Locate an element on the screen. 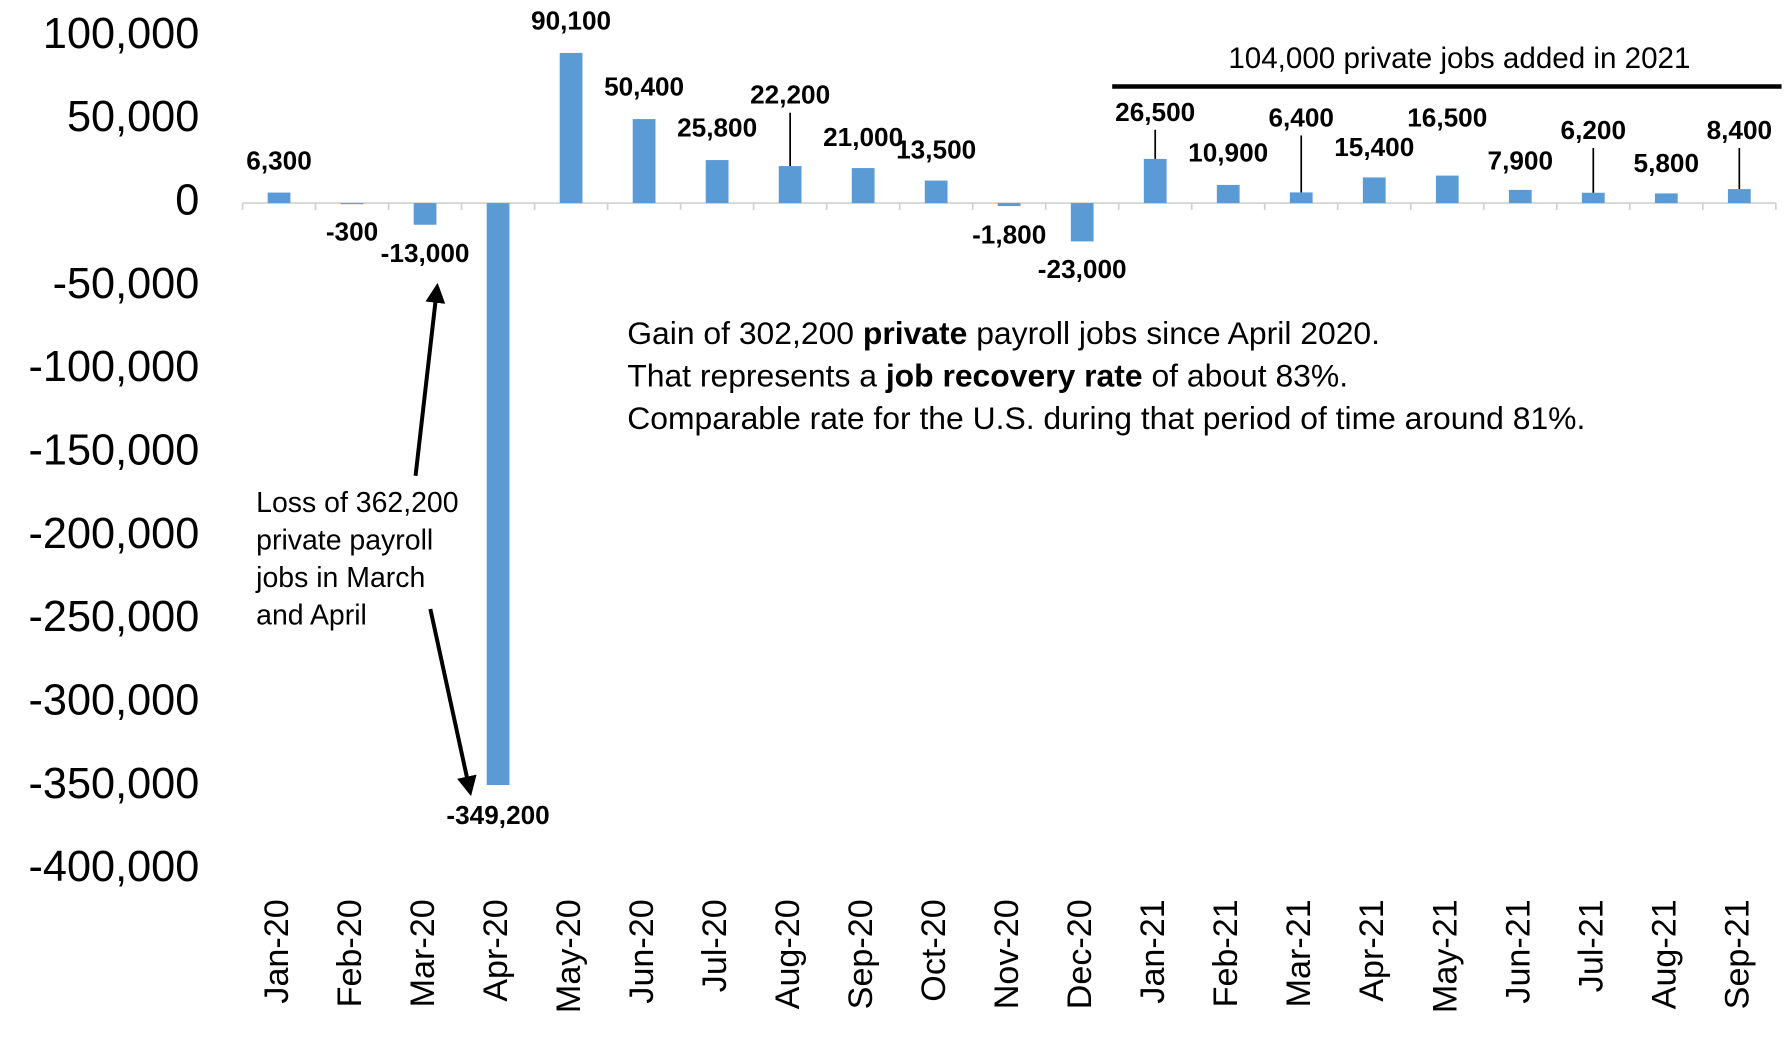 The height and width of the screenshot is (1037, 1785). x-tick-label: Feb-20 is located at coordinates (350, 953).